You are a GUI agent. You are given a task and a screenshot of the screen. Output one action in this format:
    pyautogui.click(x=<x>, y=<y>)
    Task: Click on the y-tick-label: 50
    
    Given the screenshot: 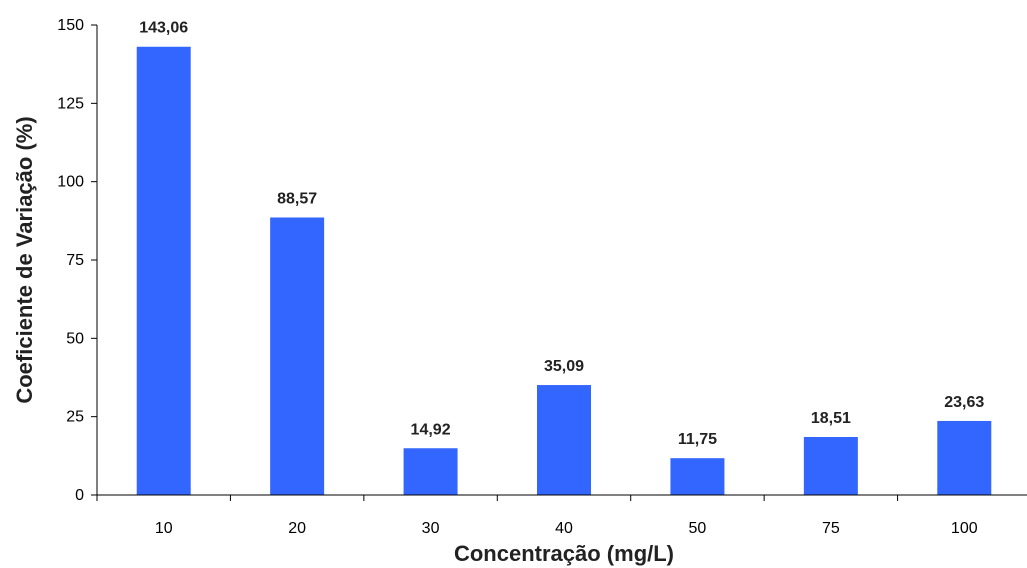 What is the action you would take?
    pyautogui.click(x=75, y=338)
    